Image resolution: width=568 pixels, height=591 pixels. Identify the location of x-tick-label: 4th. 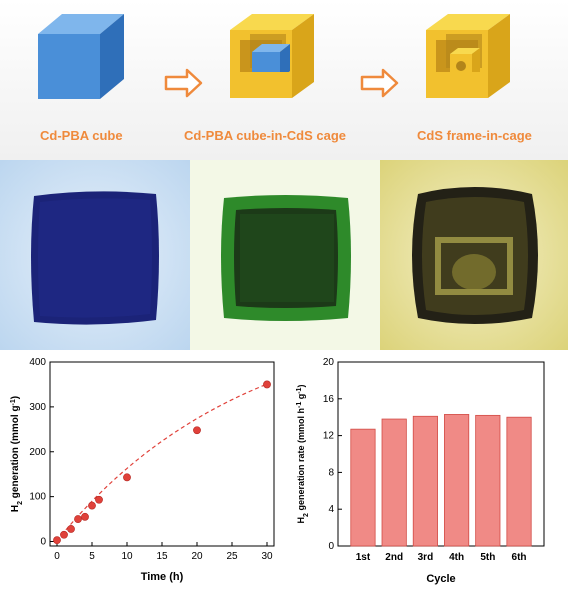
(456, 557).